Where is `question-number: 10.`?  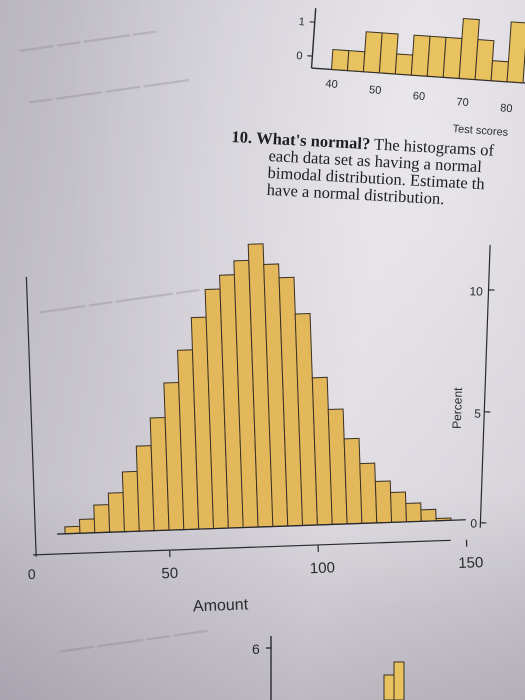
question-number: 10. is located at coordinates (242, 137).